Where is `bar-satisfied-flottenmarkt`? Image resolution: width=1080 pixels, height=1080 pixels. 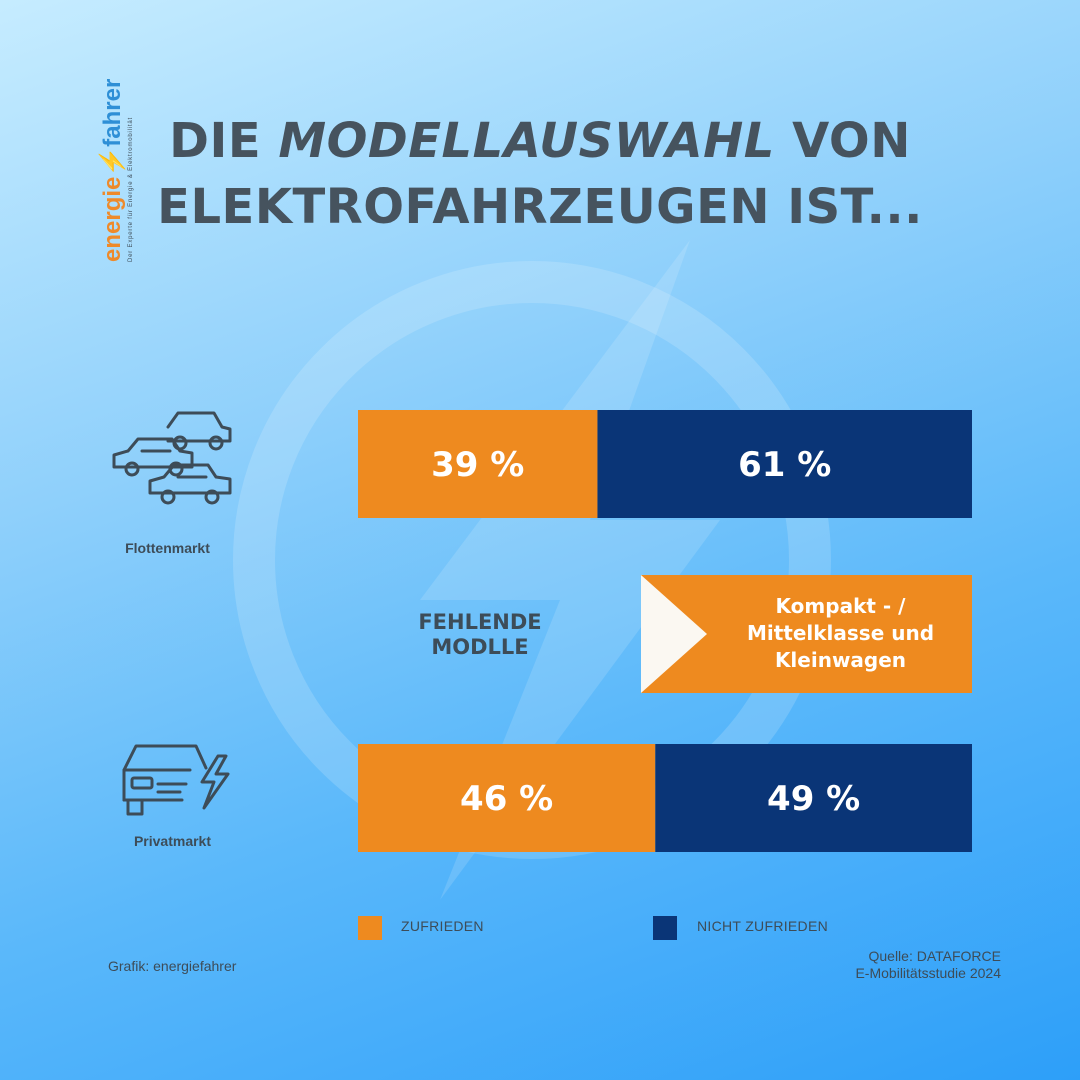 bar-satisfied-flottenmarkt is located at coordinates (478, 464).